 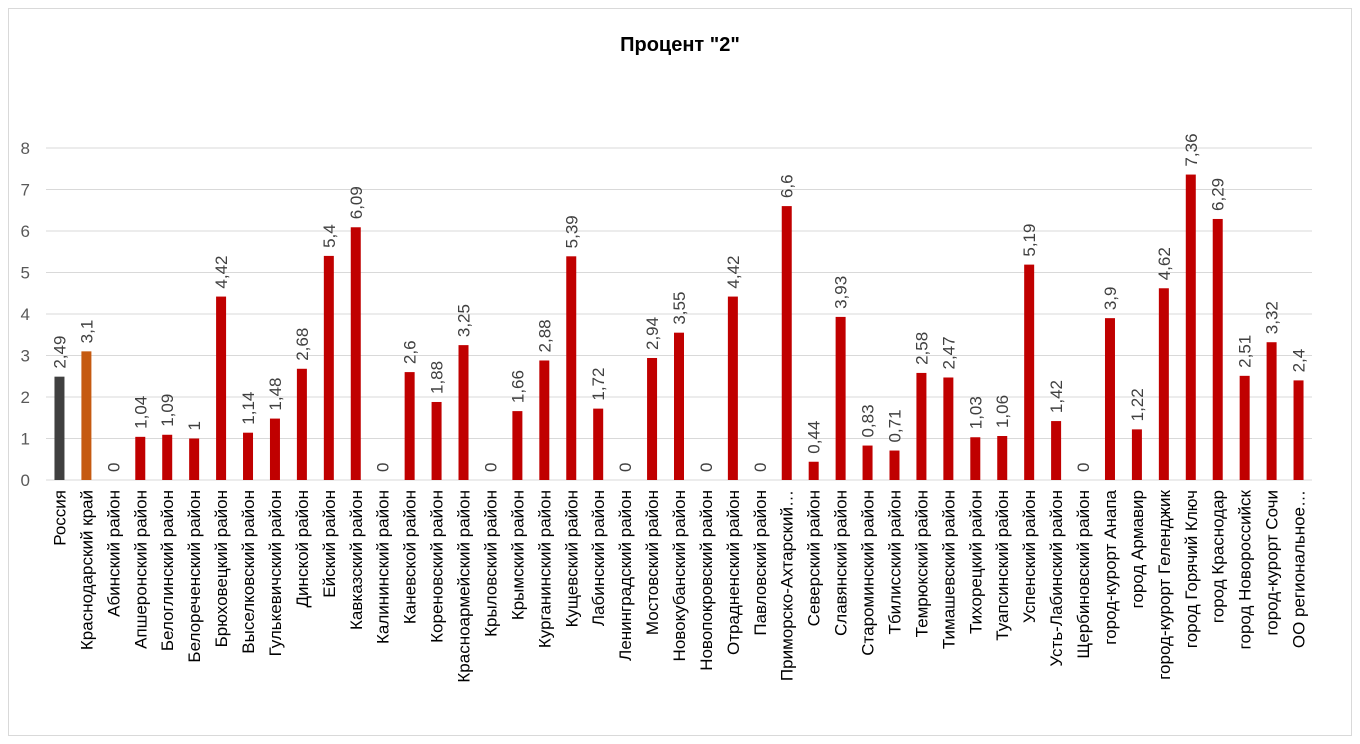 I want to click on data-label: 3,9, so click(x=1110, y=299).